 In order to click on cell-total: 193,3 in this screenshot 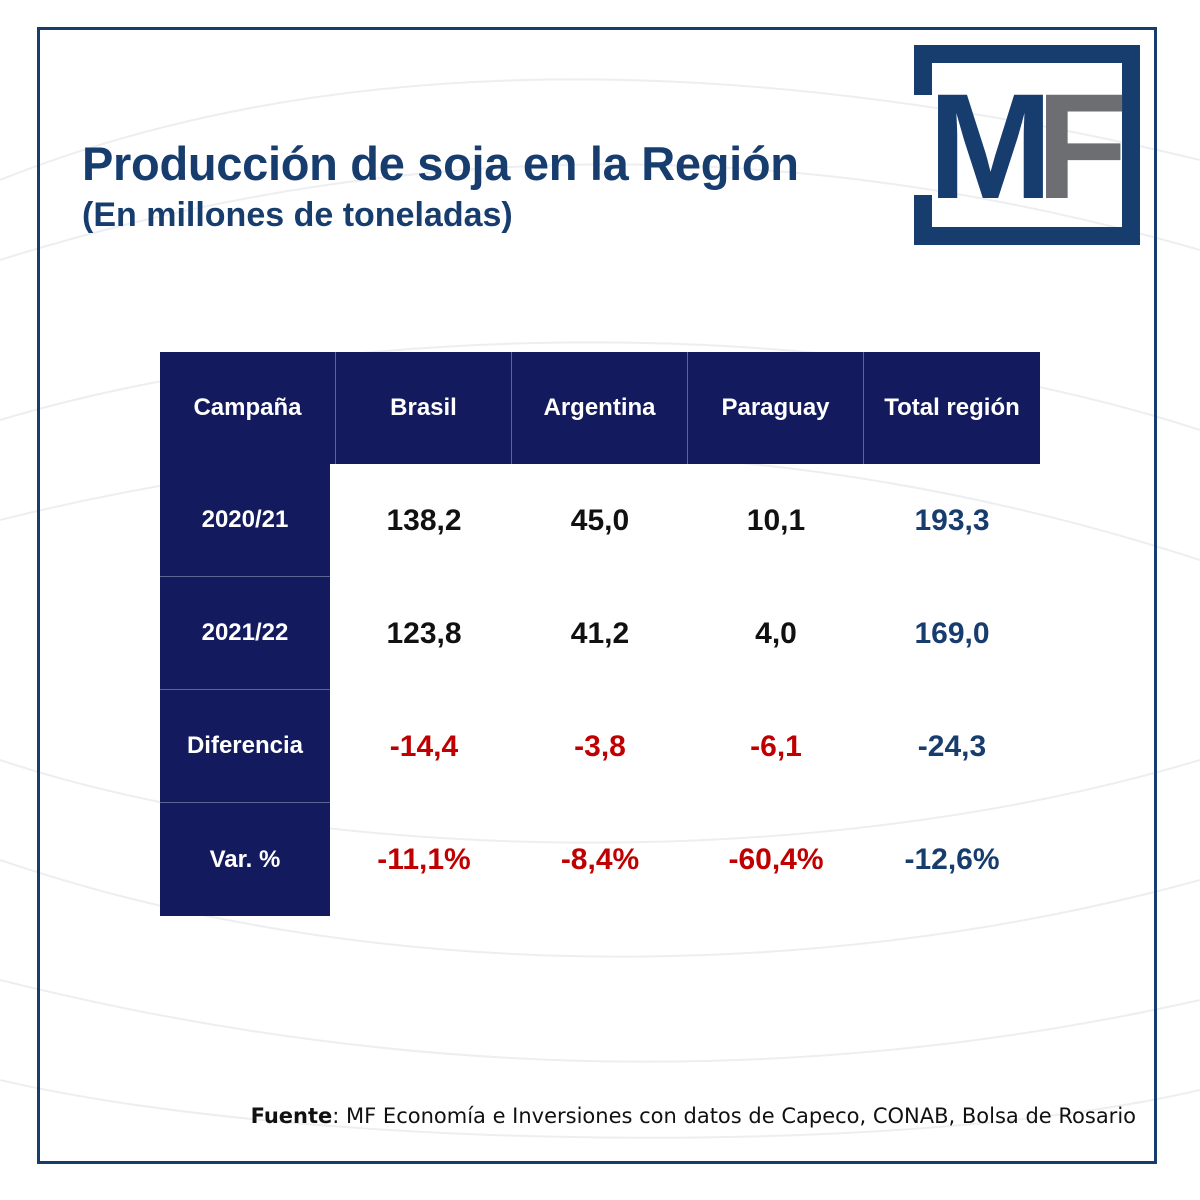, I will do `click(952, 520)`.